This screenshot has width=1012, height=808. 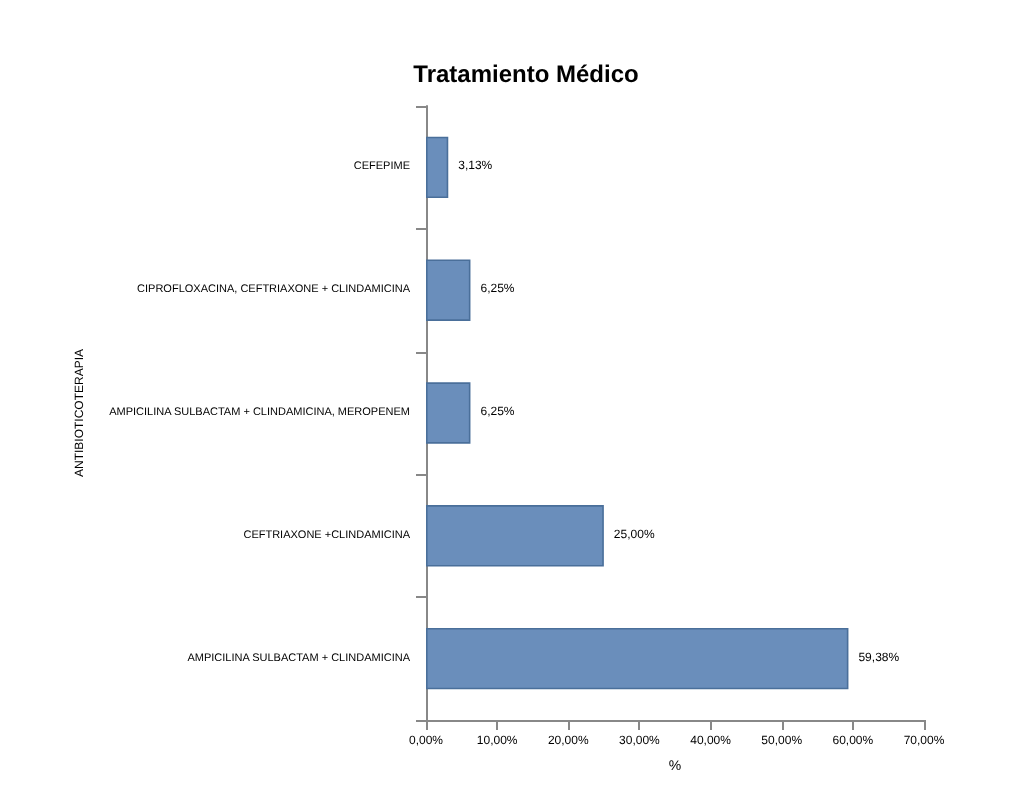 What do you see at coordinates (526, 74) in the screenshot?
I see `chart-title: Tratamiento Médico` at bounding box center [526, 74].